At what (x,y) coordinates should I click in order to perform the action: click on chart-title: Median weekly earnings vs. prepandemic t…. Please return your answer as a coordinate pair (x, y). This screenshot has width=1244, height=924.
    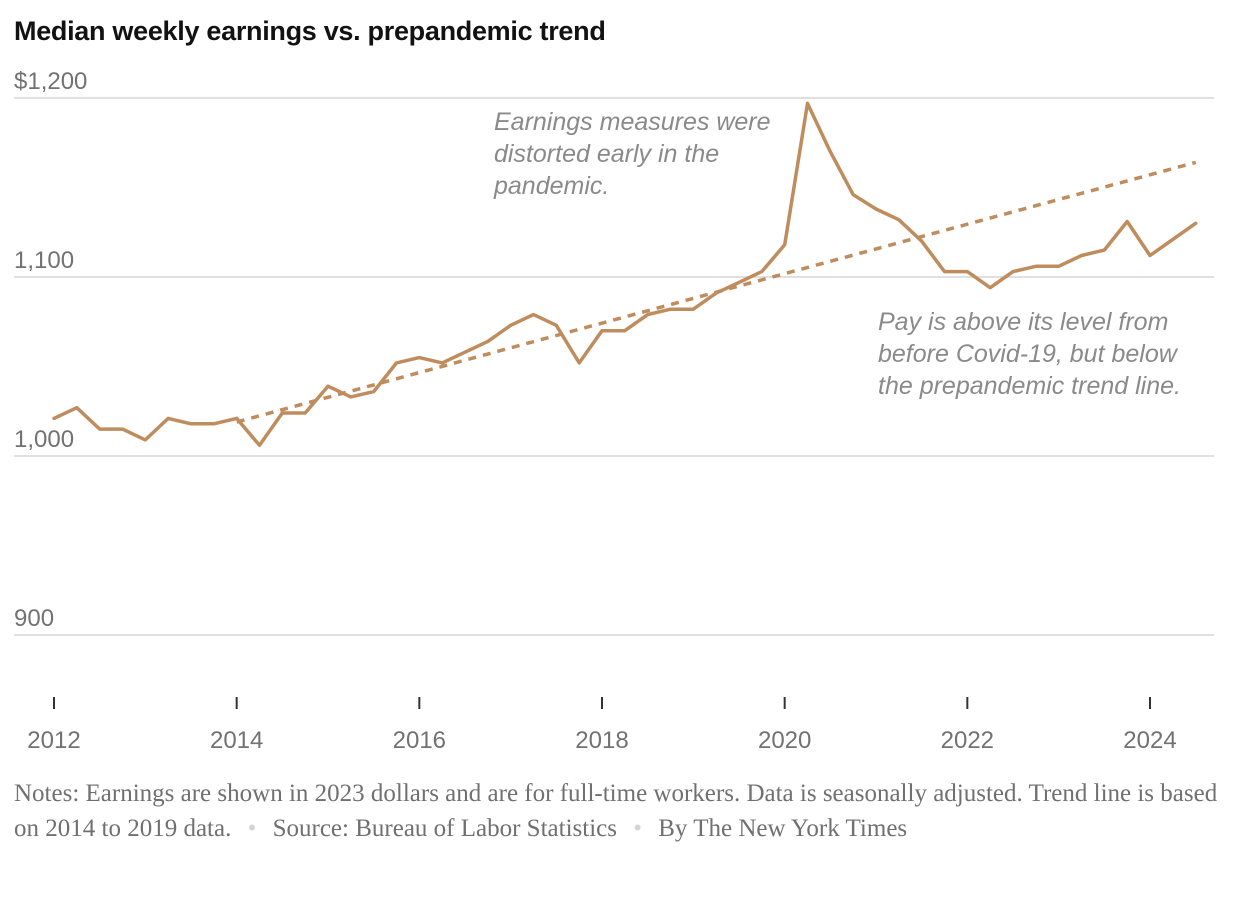
    Looking at the image, I should click on (310, 31).